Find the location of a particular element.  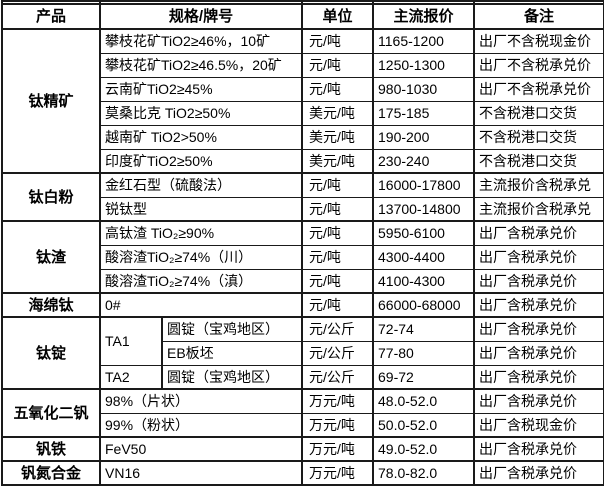

table-head: 产品 规格/牌号 单位 主流报价 备注 is located at coordinates (302, 15).